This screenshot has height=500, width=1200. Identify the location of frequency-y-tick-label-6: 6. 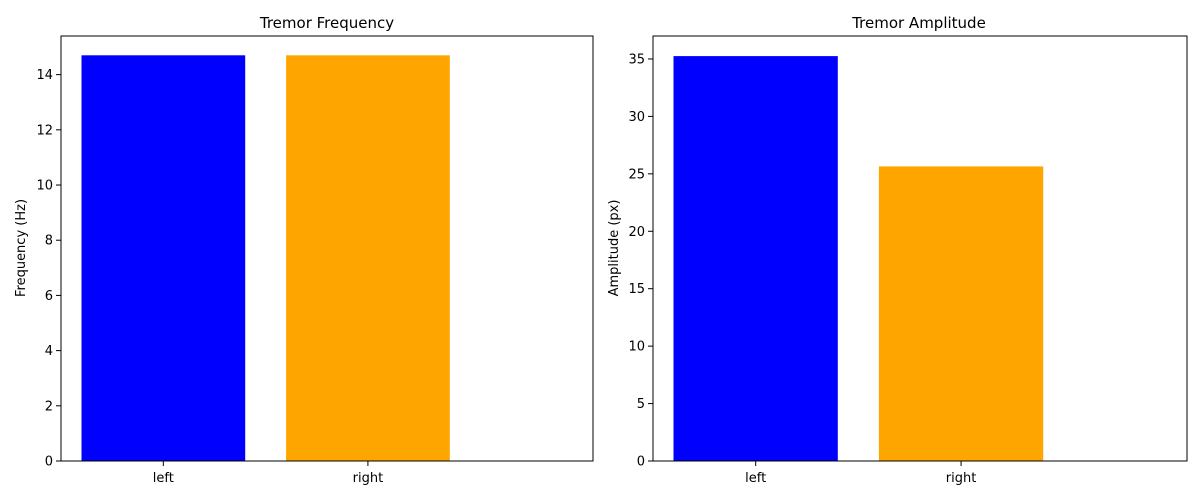
(49, 296).